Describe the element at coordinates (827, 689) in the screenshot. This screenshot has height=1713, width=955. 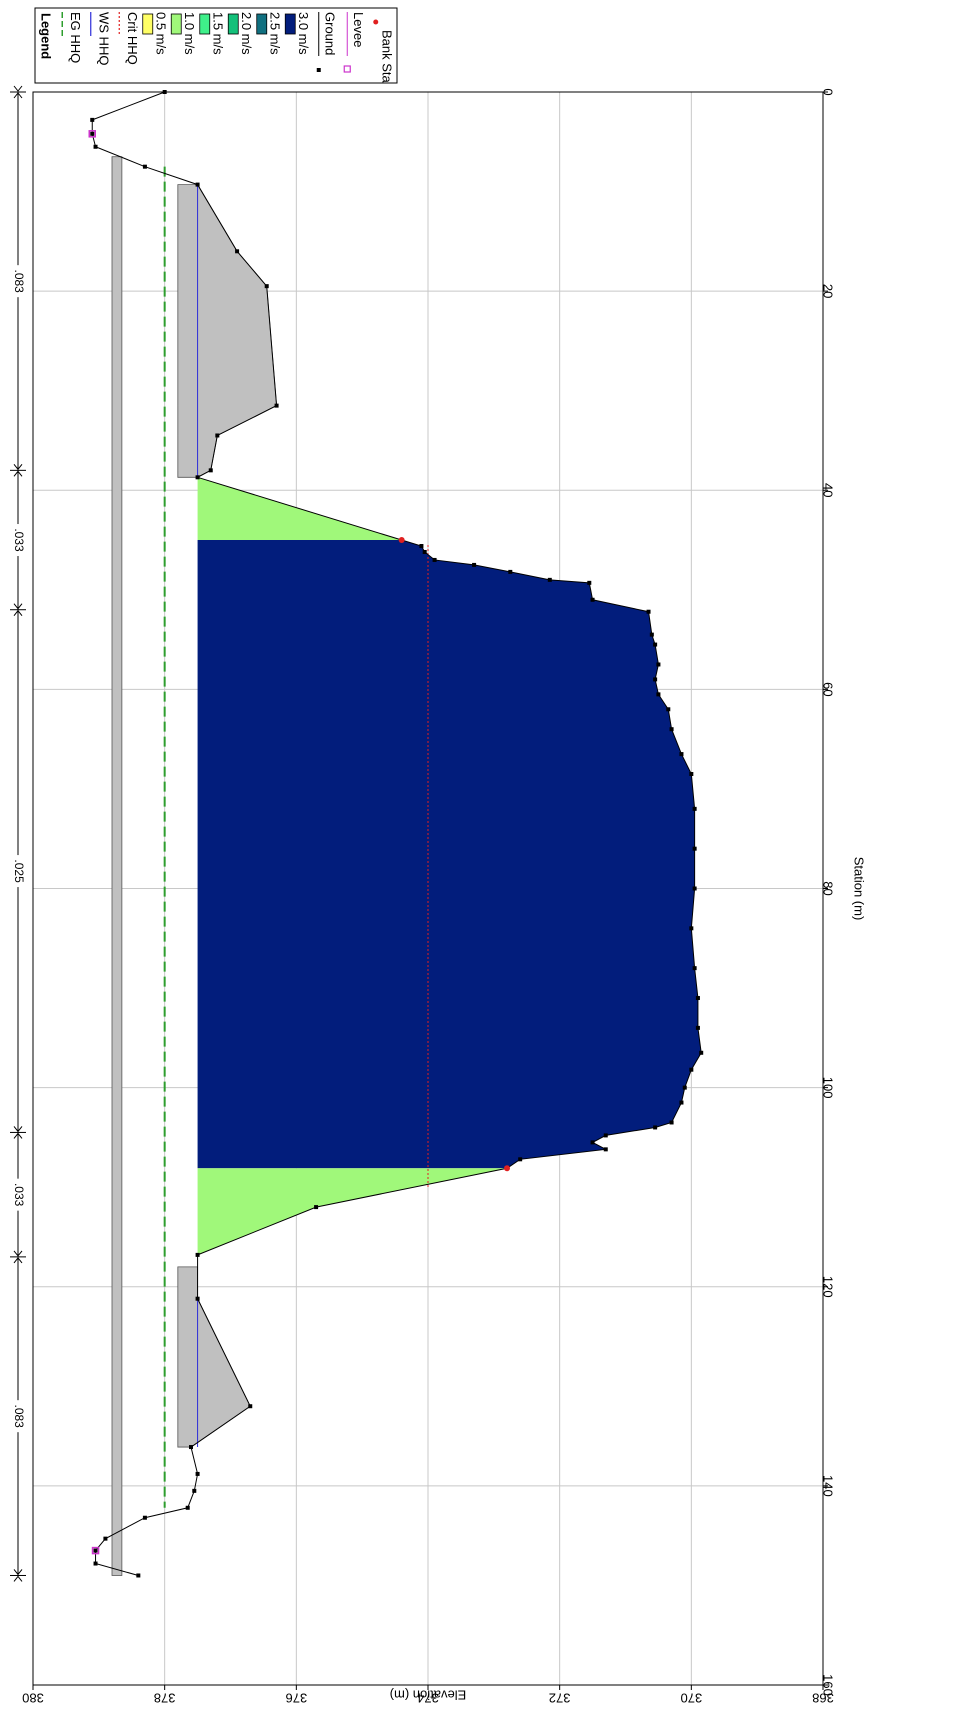
I see `station-tick-label: 60` at that location.